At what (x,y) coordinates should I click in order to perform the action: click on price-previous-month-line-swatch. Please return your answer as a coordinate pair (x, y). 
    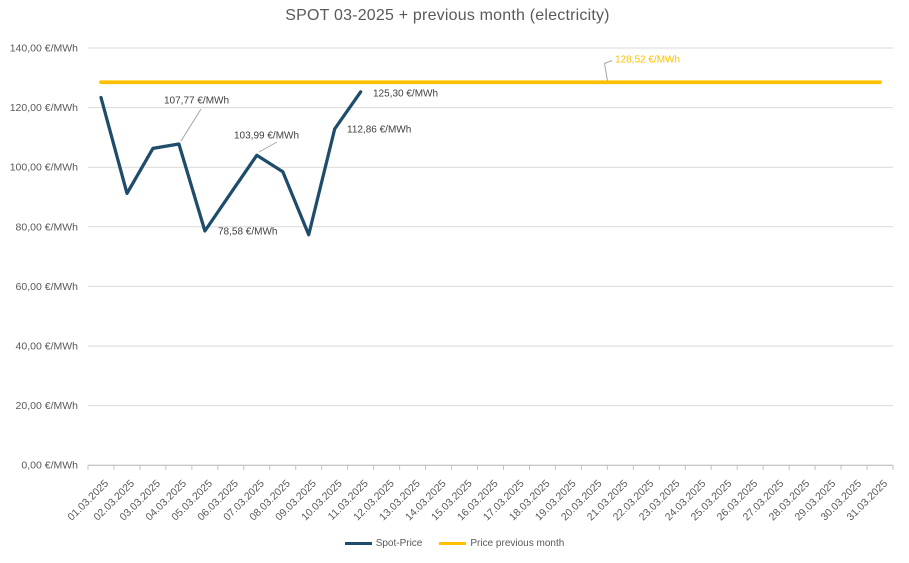
    Looking at the image, I should click on (453, 543).